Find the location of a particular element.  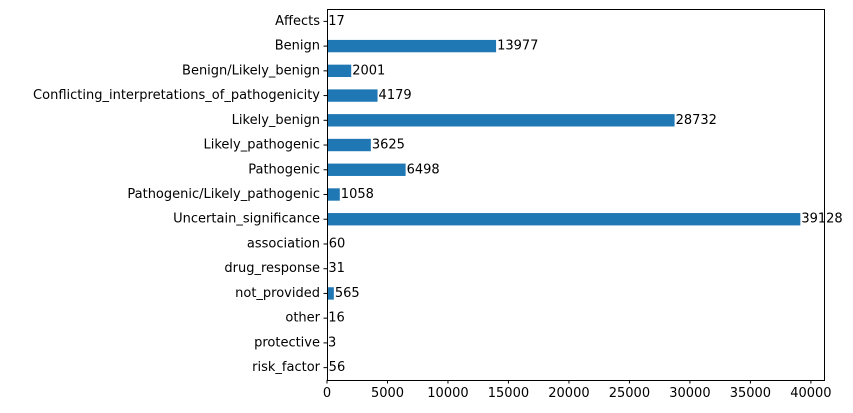

value-label: 3 is located at coordinates (332, 342).